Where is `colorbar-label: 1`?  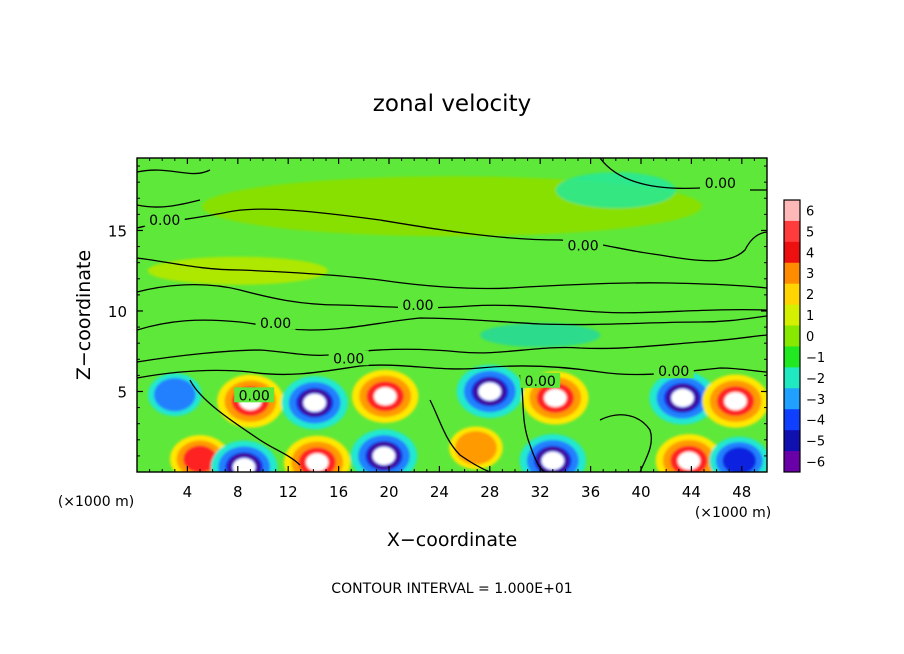 colorbar-label: 1 is located at coordinates (810, 316).